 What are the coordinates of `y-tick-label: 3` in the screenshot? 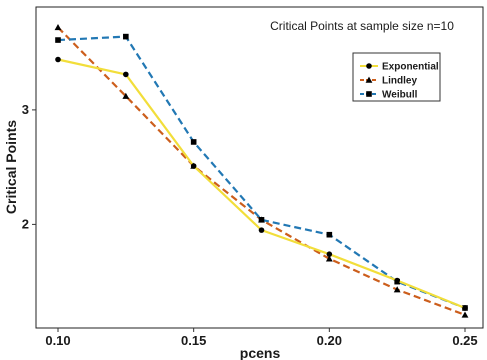 It's located at (25, 109).